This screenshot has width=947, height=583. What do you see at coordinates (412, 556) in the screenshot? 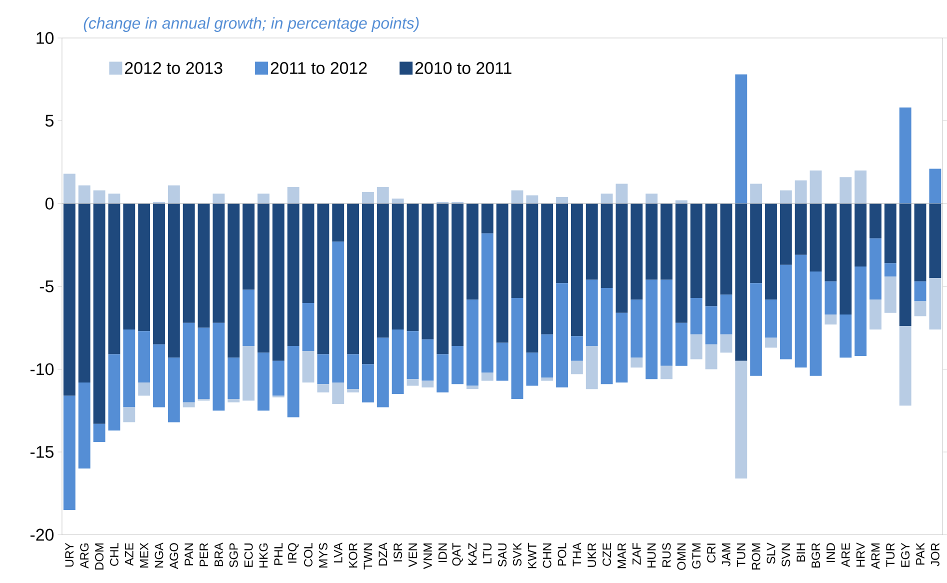
I see `x-tick-label: VEN` at bounding box center [412, 556].